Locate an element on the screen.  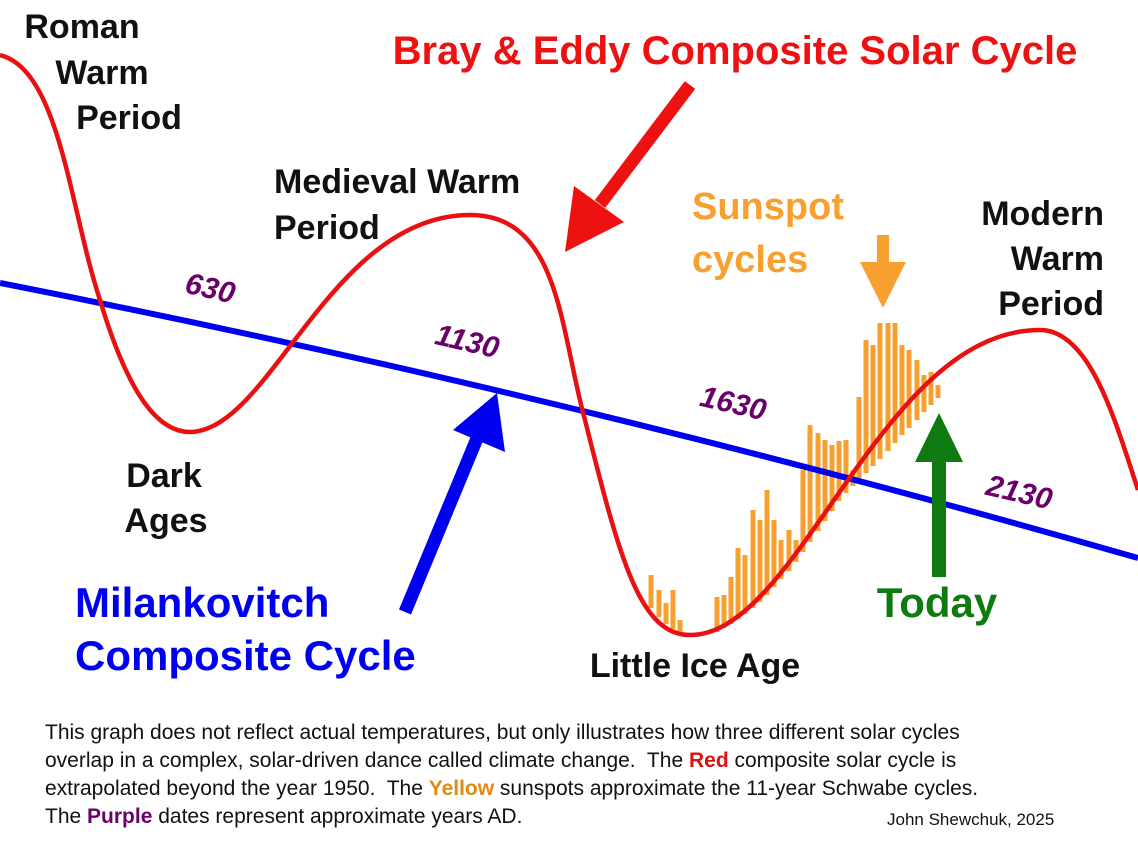
caption-highlight: Purple is located at coordinates (119, 816).